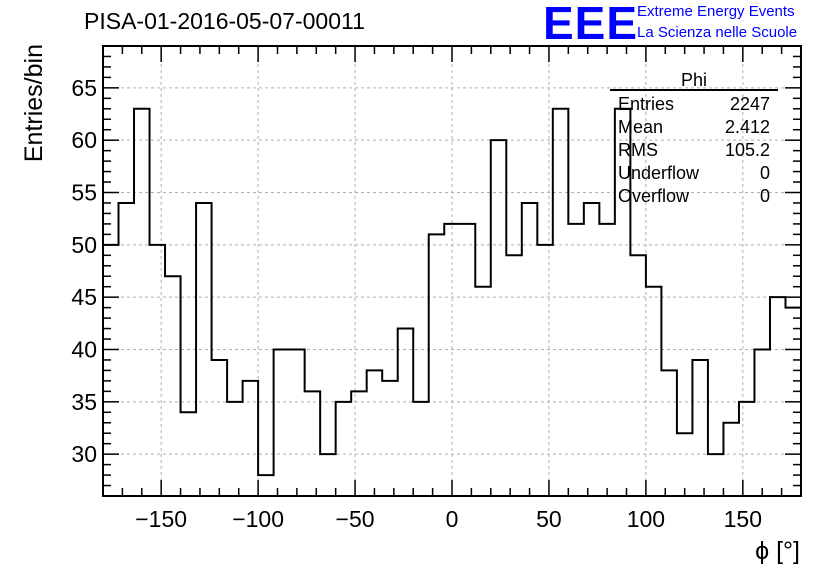  I want to click on x-tick-label: 100, so click(646, 519).